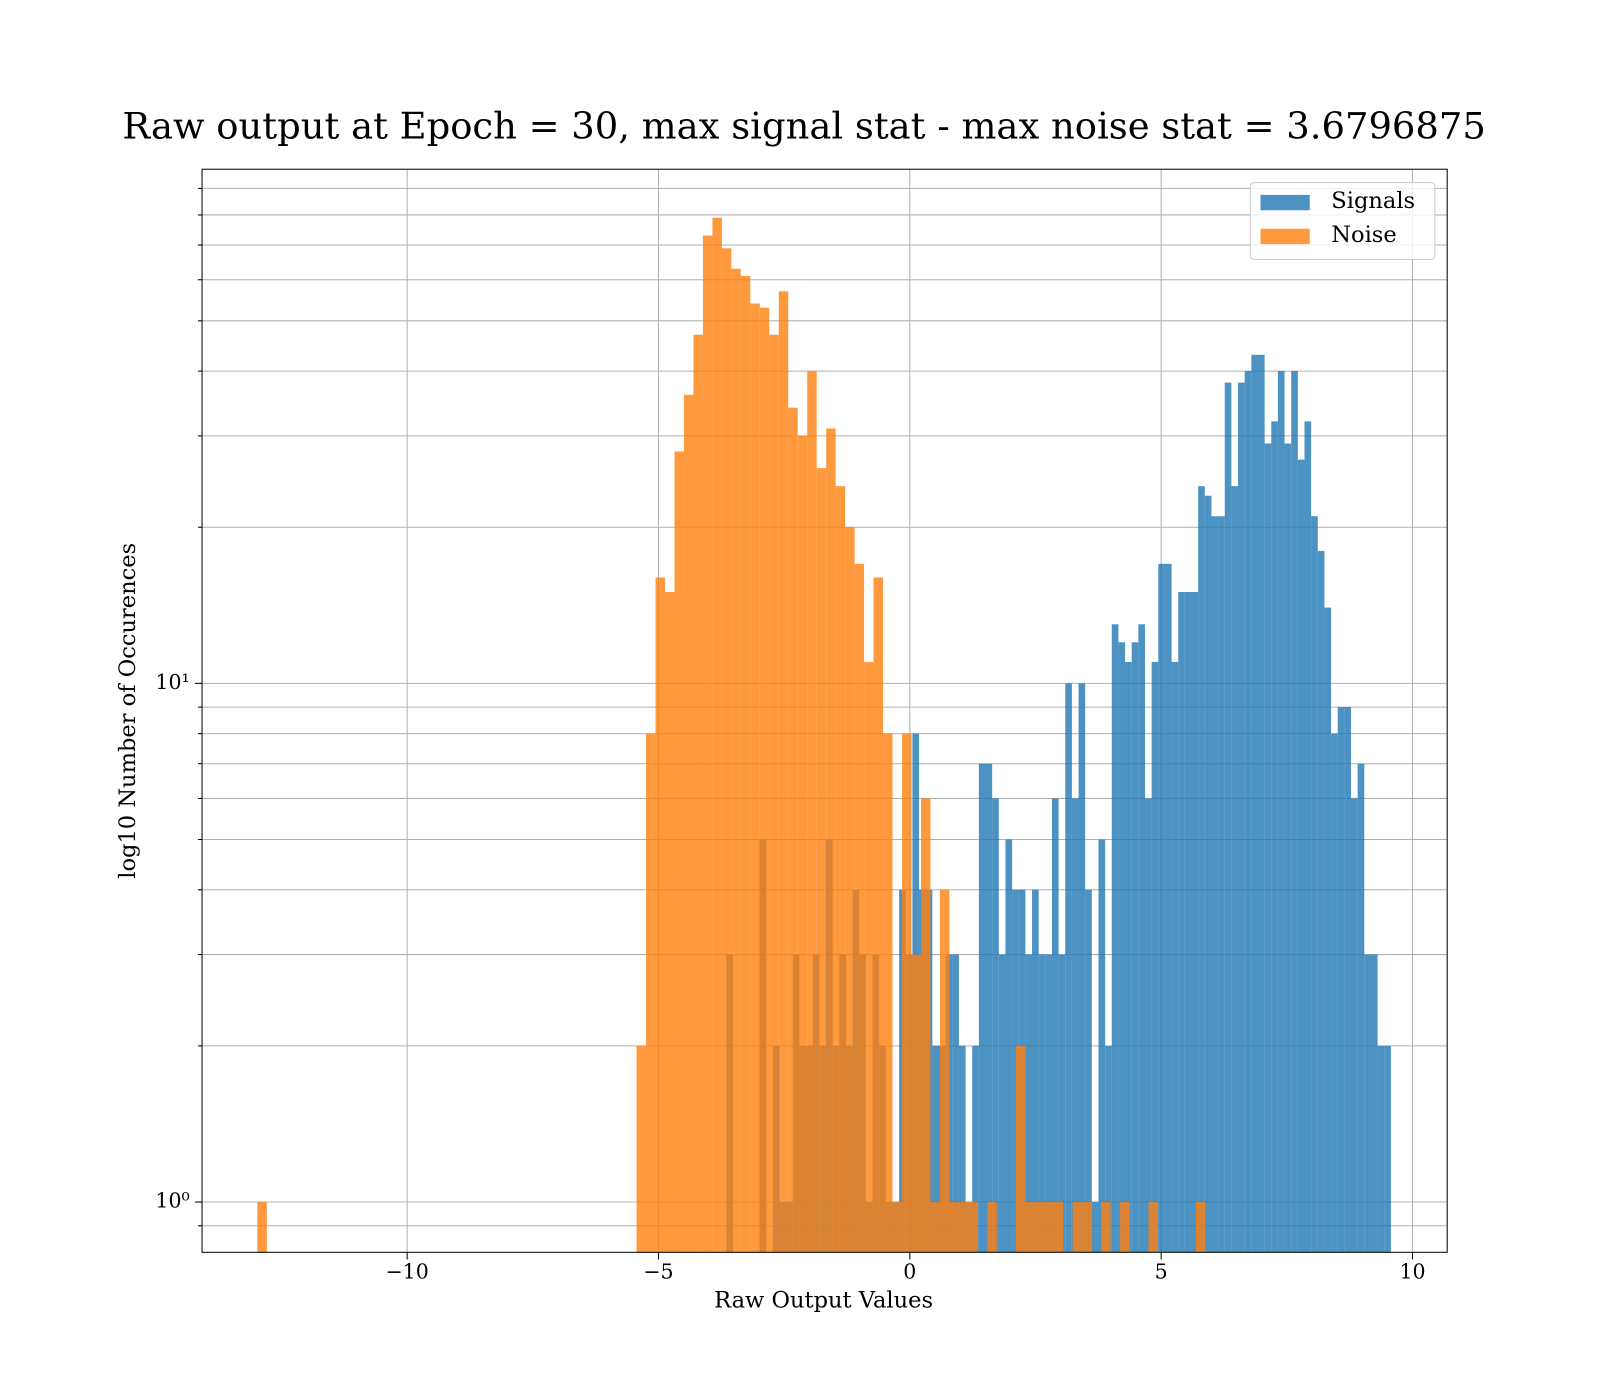  Describe the element at coordinates (1412, 1271) in the screenshot. I see `x-tick-label: 10` at that location.